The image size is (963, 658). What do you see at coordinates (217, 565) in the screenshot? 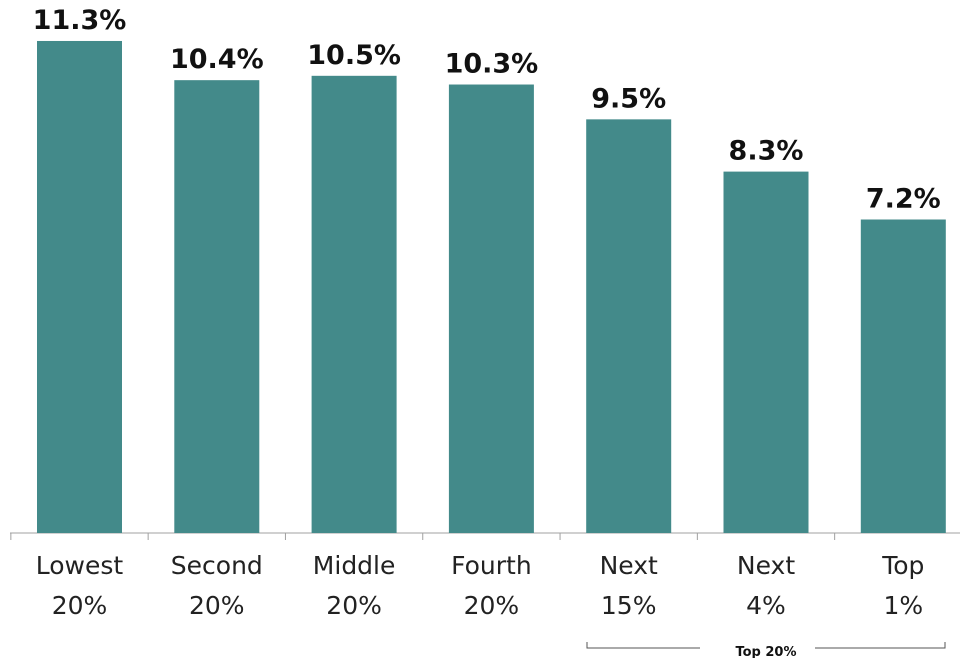
I see `category-label: Second` at bounding box center [217, 565].